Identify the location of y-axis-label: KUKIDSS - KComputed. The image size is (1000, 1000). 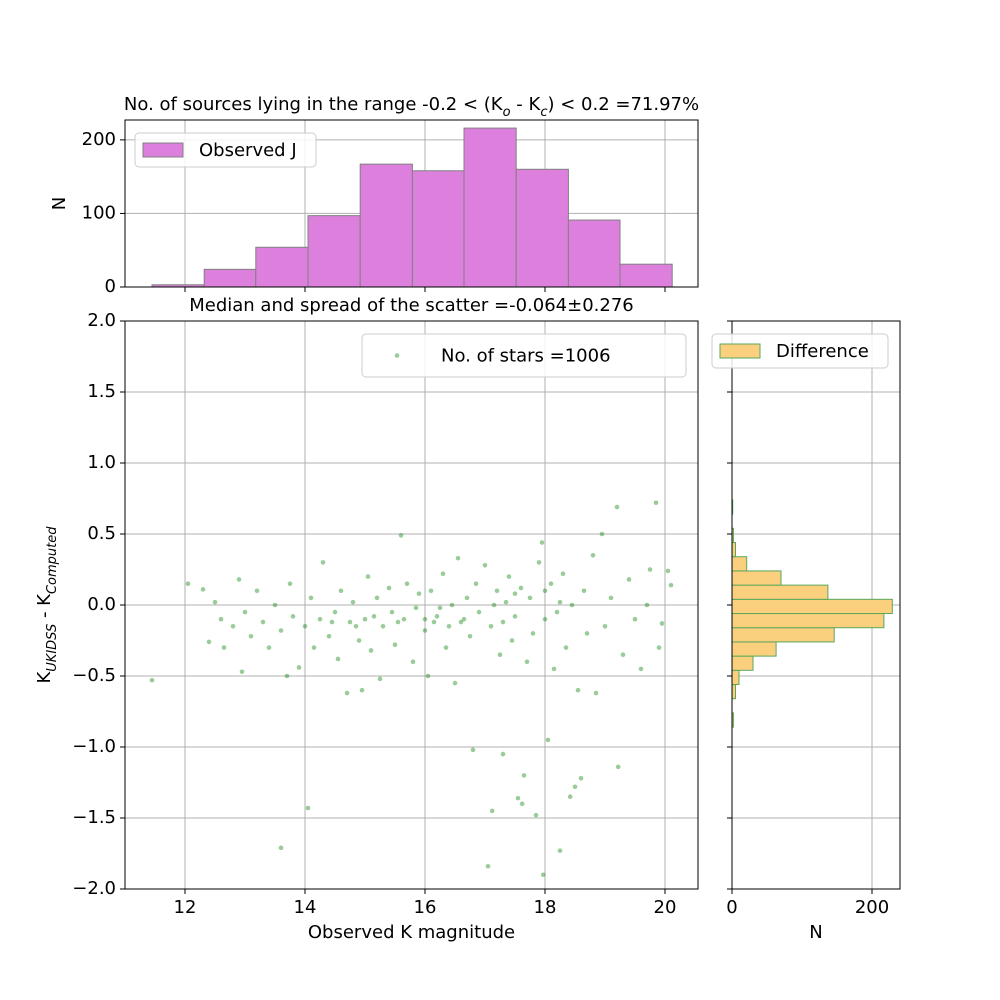
(47, 605).